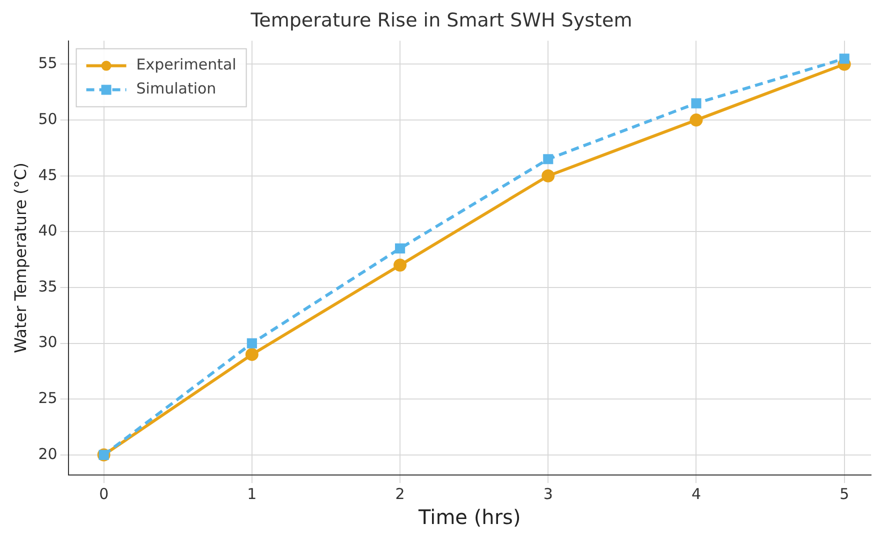 This screenshot has width=887, height=539. Describe the element at coordinates (252, 493) in the screenshot. I see `x-tick-label: 1` at that location.